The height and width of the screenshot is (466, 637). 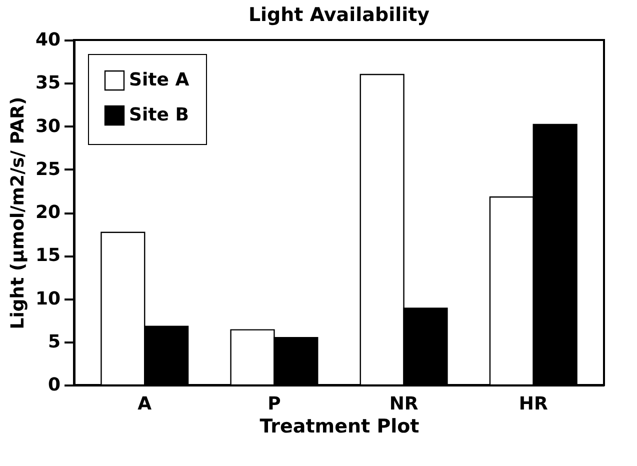 What do you see at coordinates (145, 404) in the screenshot?
I see `x-tick-label: A` at bounding box center [145, 404].